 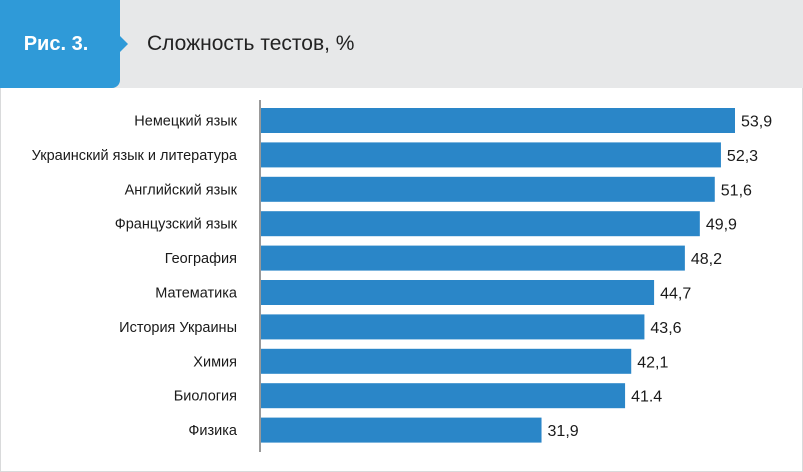 What do you see at coordinates (60, 44) in the screenshot?
I see `figure-label: Рис. 3.` at bounding box center [60, 44].